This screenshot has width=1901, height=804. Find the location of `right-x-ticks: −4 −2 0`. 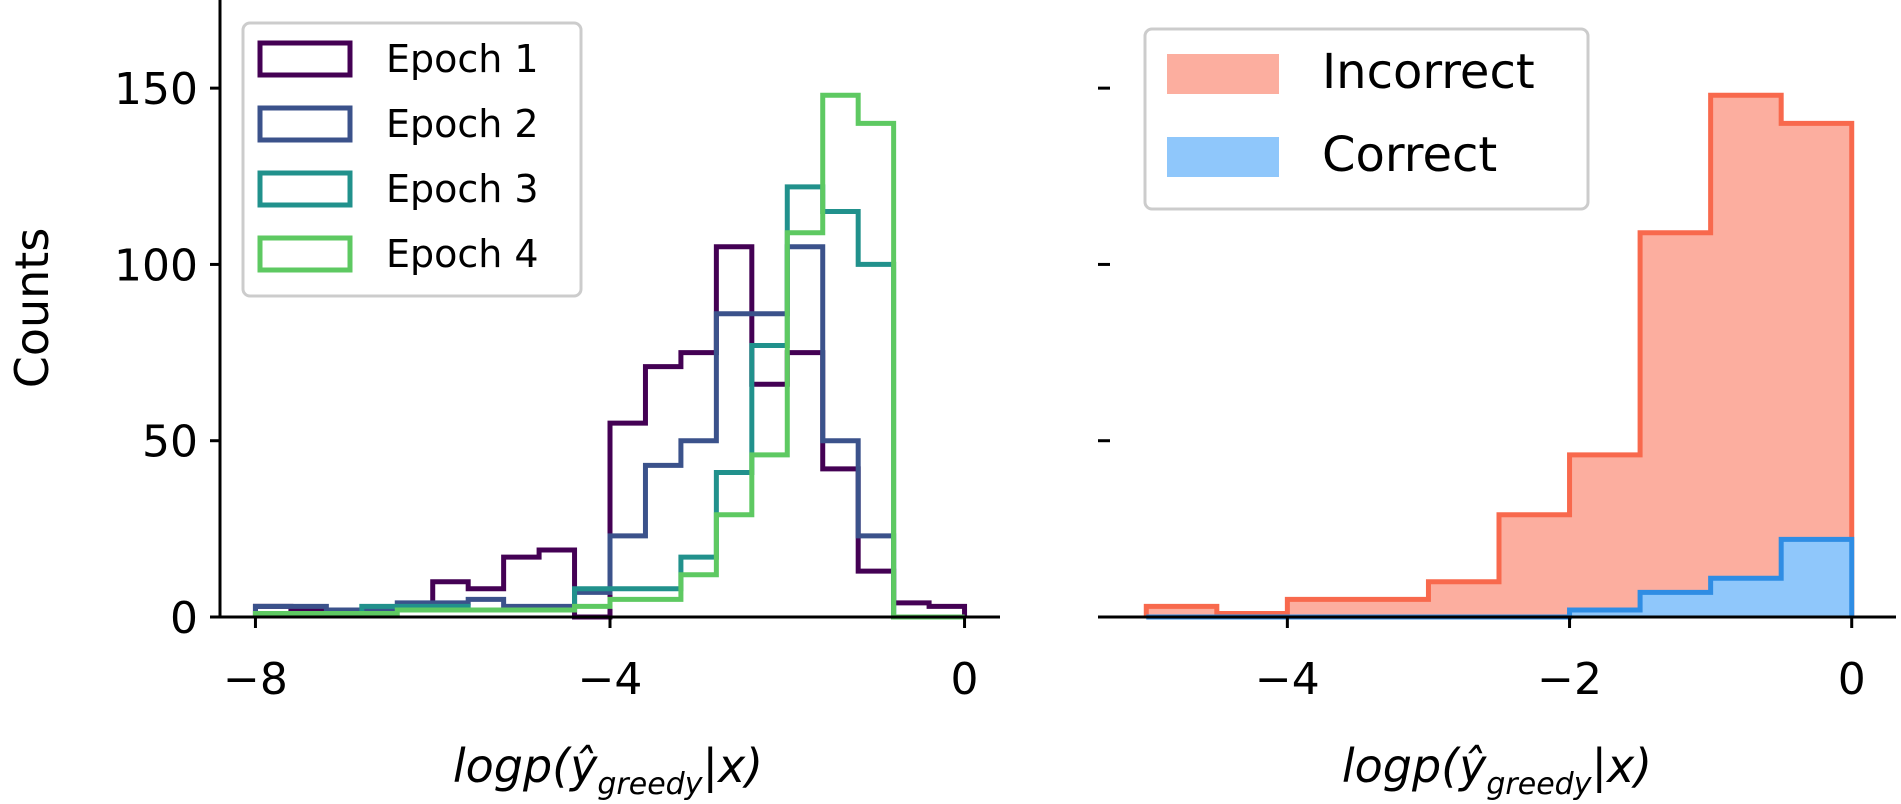

right-x-ticks: −4 −2 0 is located at coordinates (1560, 661).